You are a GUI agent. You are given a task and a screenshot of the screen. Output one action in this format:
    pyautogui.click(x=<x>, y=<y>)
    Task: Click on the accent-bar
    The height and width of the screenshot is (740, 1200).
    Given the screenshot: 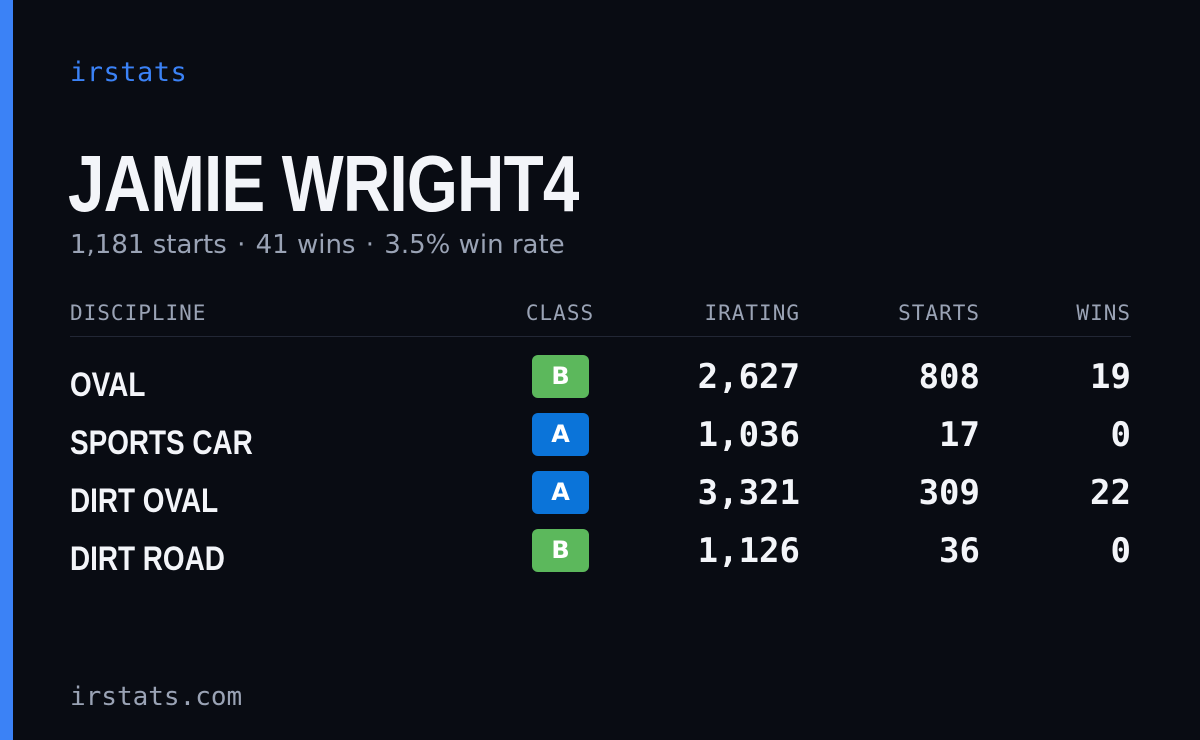 What is the action you would take?
    pyautogui.click(x=6, y=370)
    